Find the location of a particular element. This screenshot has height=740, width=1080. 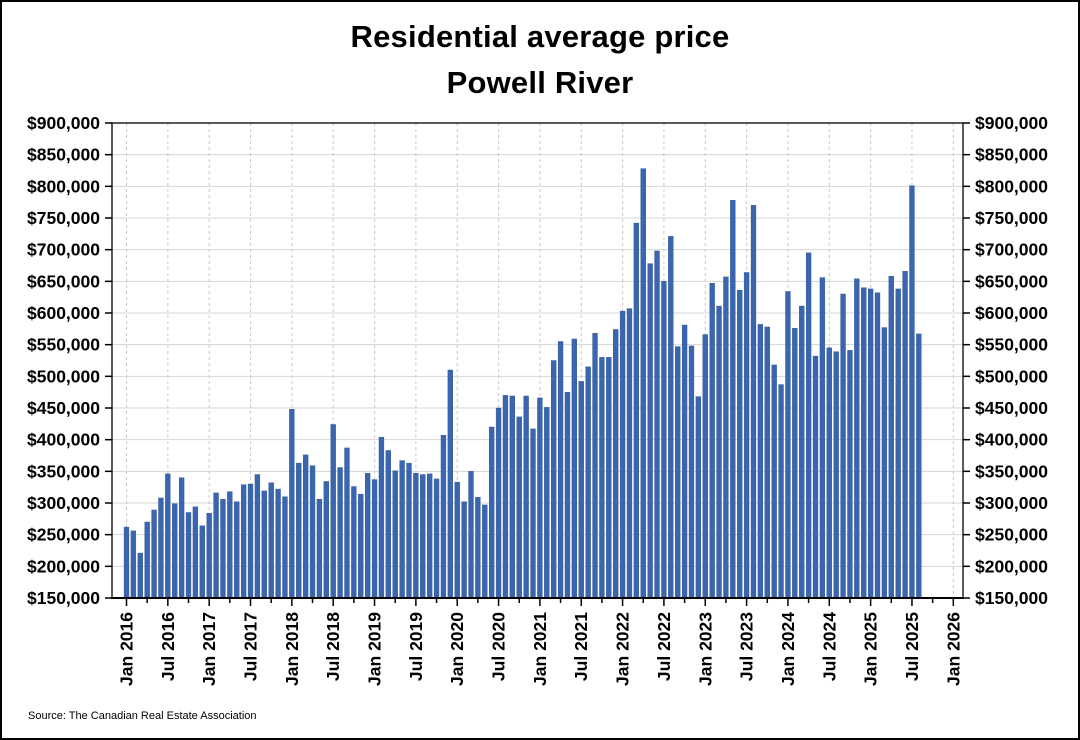

x-axis-label: Jul 2020 is located at coordinates (499, 646).